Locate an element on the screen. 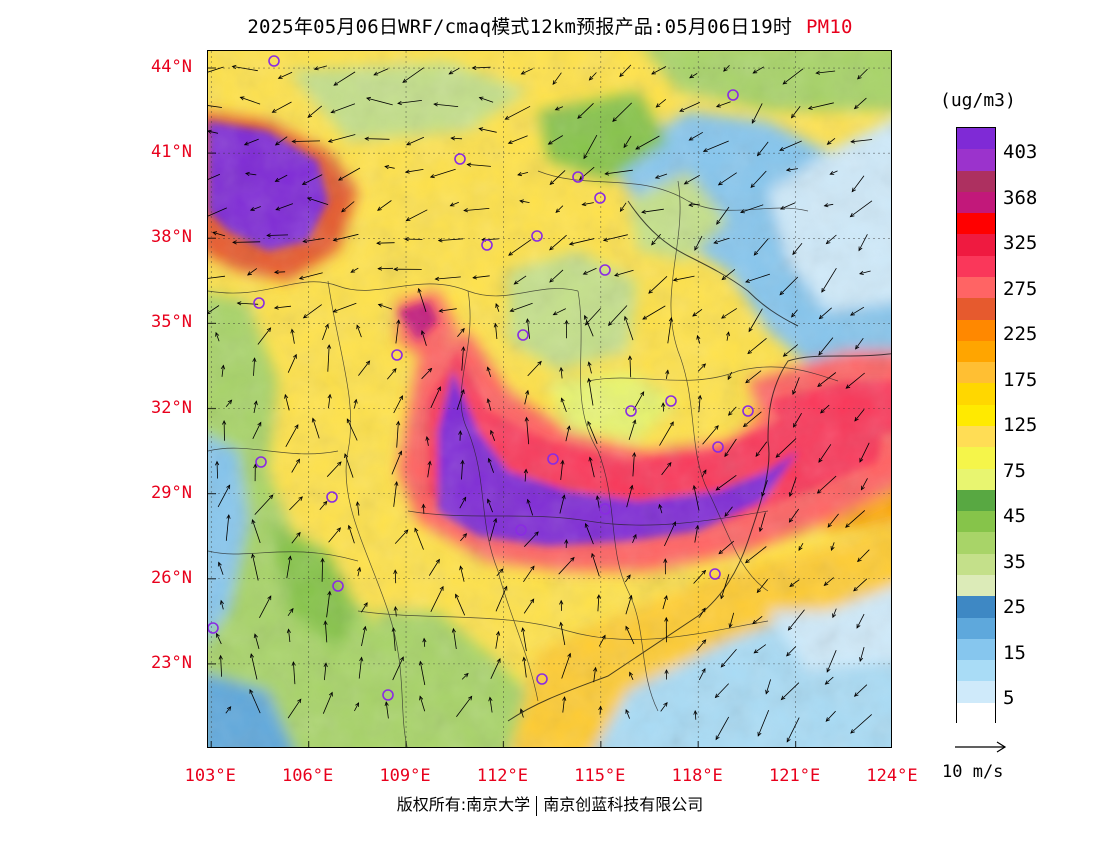  colorbar-label: 15 is located at coordinates (1014, 652).